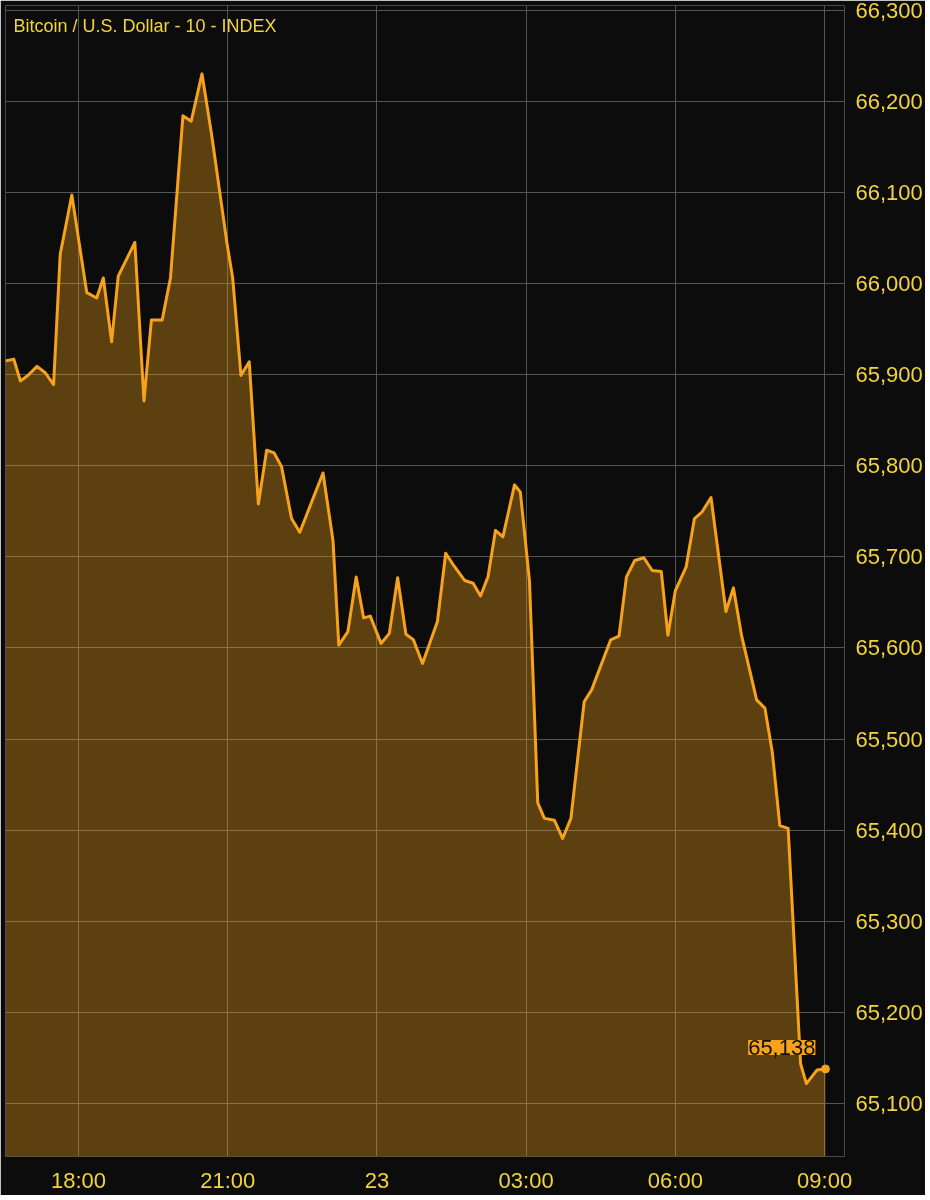 The image size is (930, 1200). Describe the element at coordinates (889, 557) in the screenshot. I see `y-tick-label: 65,700` at that location.